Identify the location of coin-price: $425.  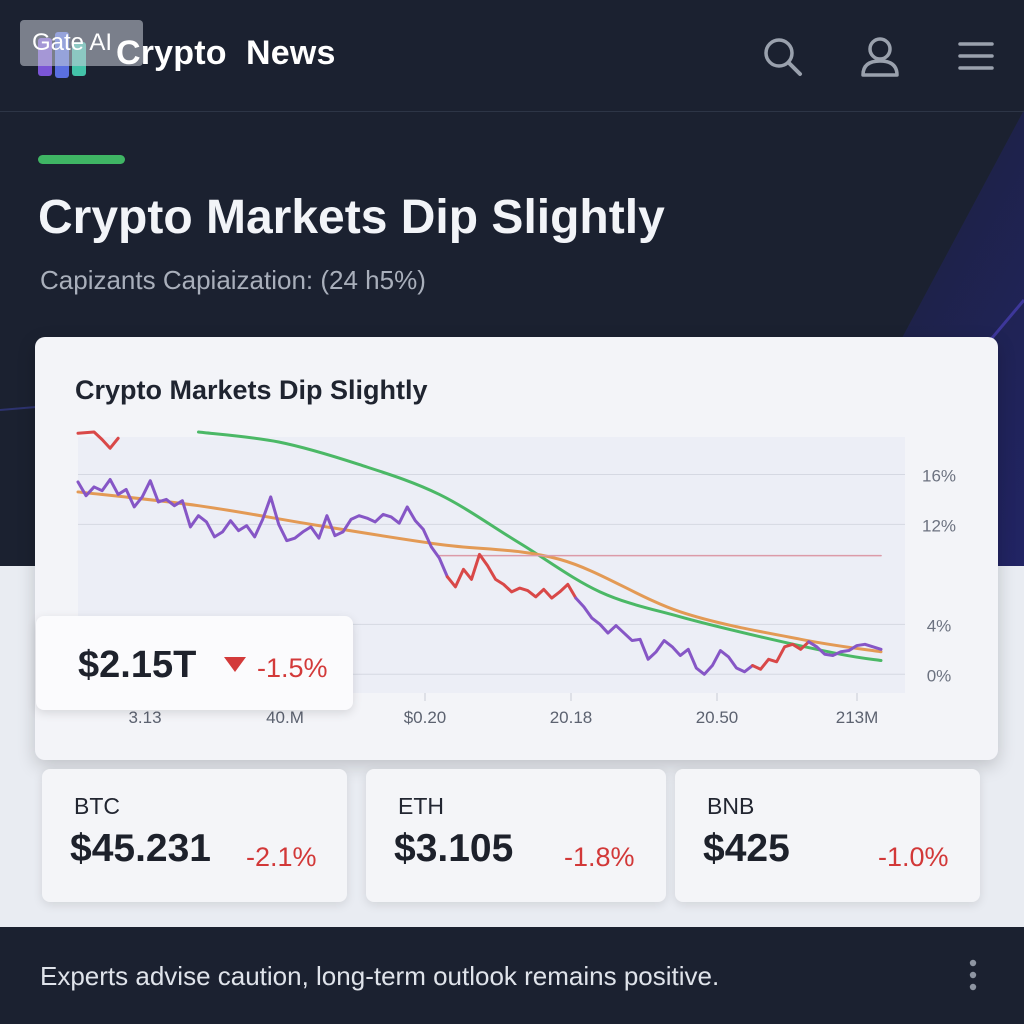
(746, 848).